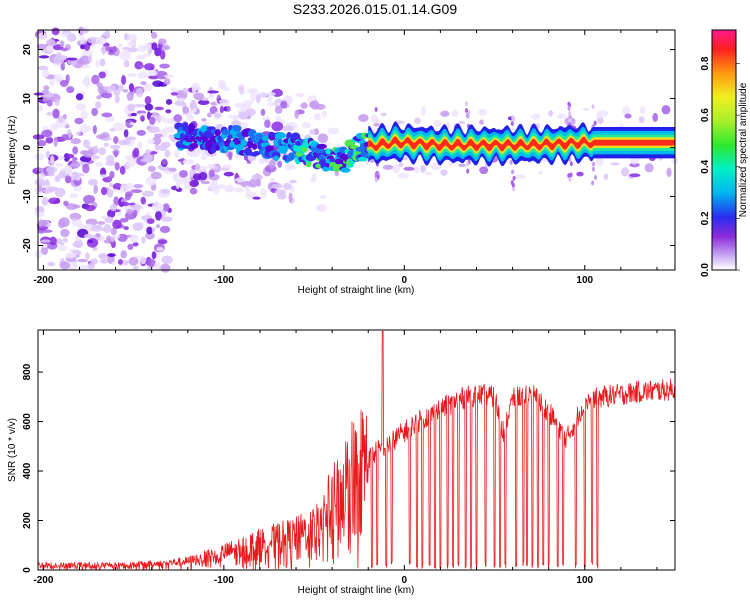 The height and width of the screenshot is (600, 750). I want to click on colorbar-frame, so click(724, 150).